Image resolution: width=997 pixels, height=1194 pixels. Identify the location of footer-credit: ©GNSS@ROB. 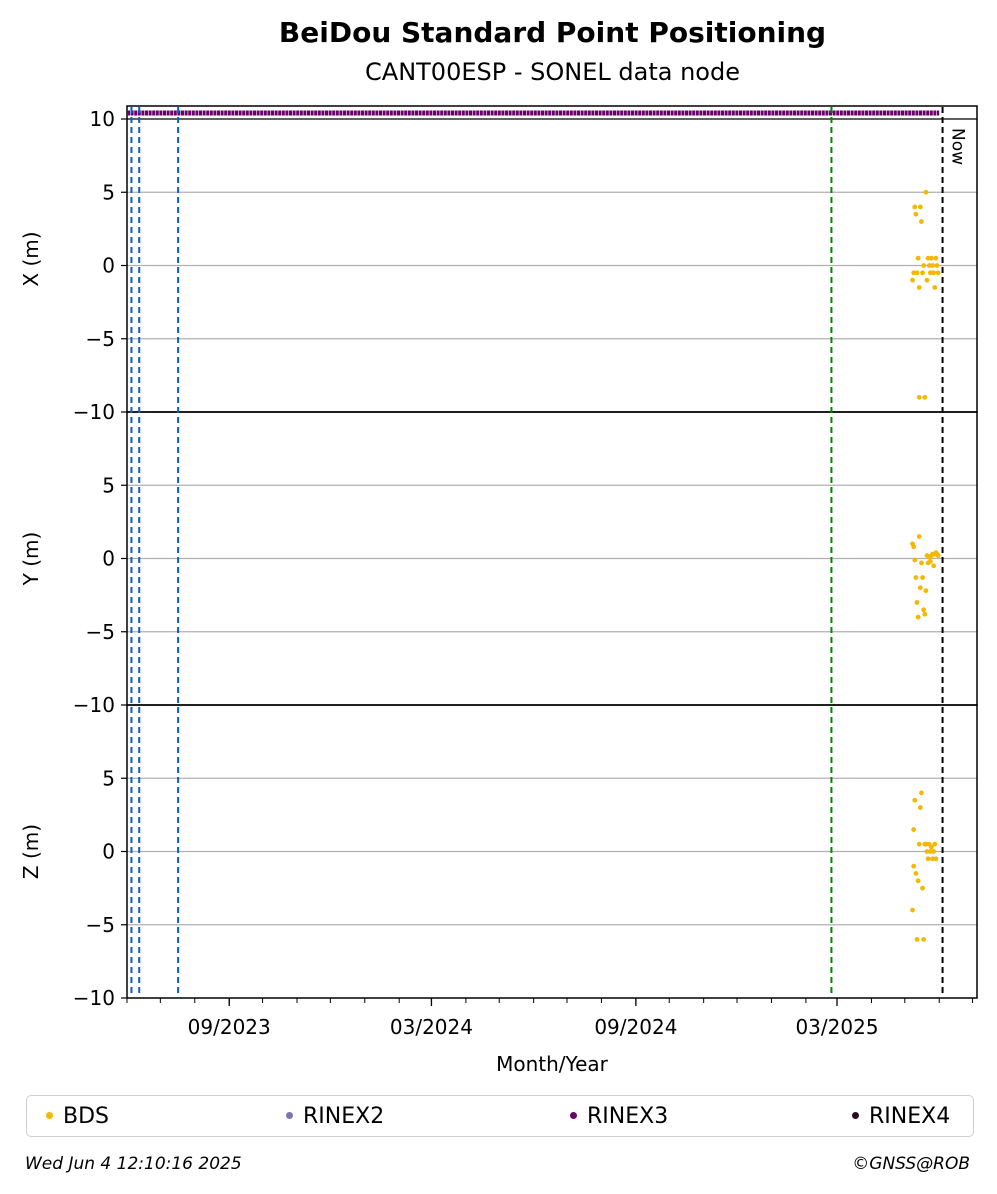
(911, 1164).